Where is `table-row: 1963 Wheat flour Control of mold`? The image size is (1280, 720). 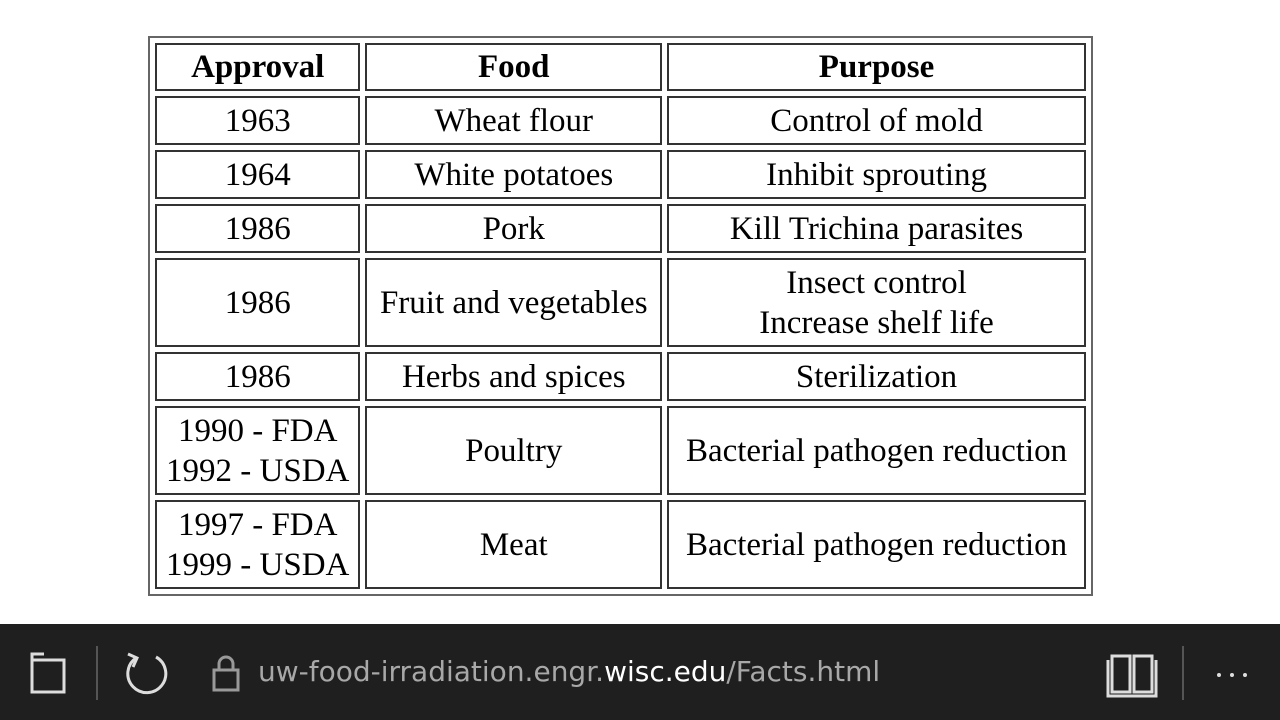
table-row: 1963 Wheat flour Control of mold is located at coordinates (620, 120).